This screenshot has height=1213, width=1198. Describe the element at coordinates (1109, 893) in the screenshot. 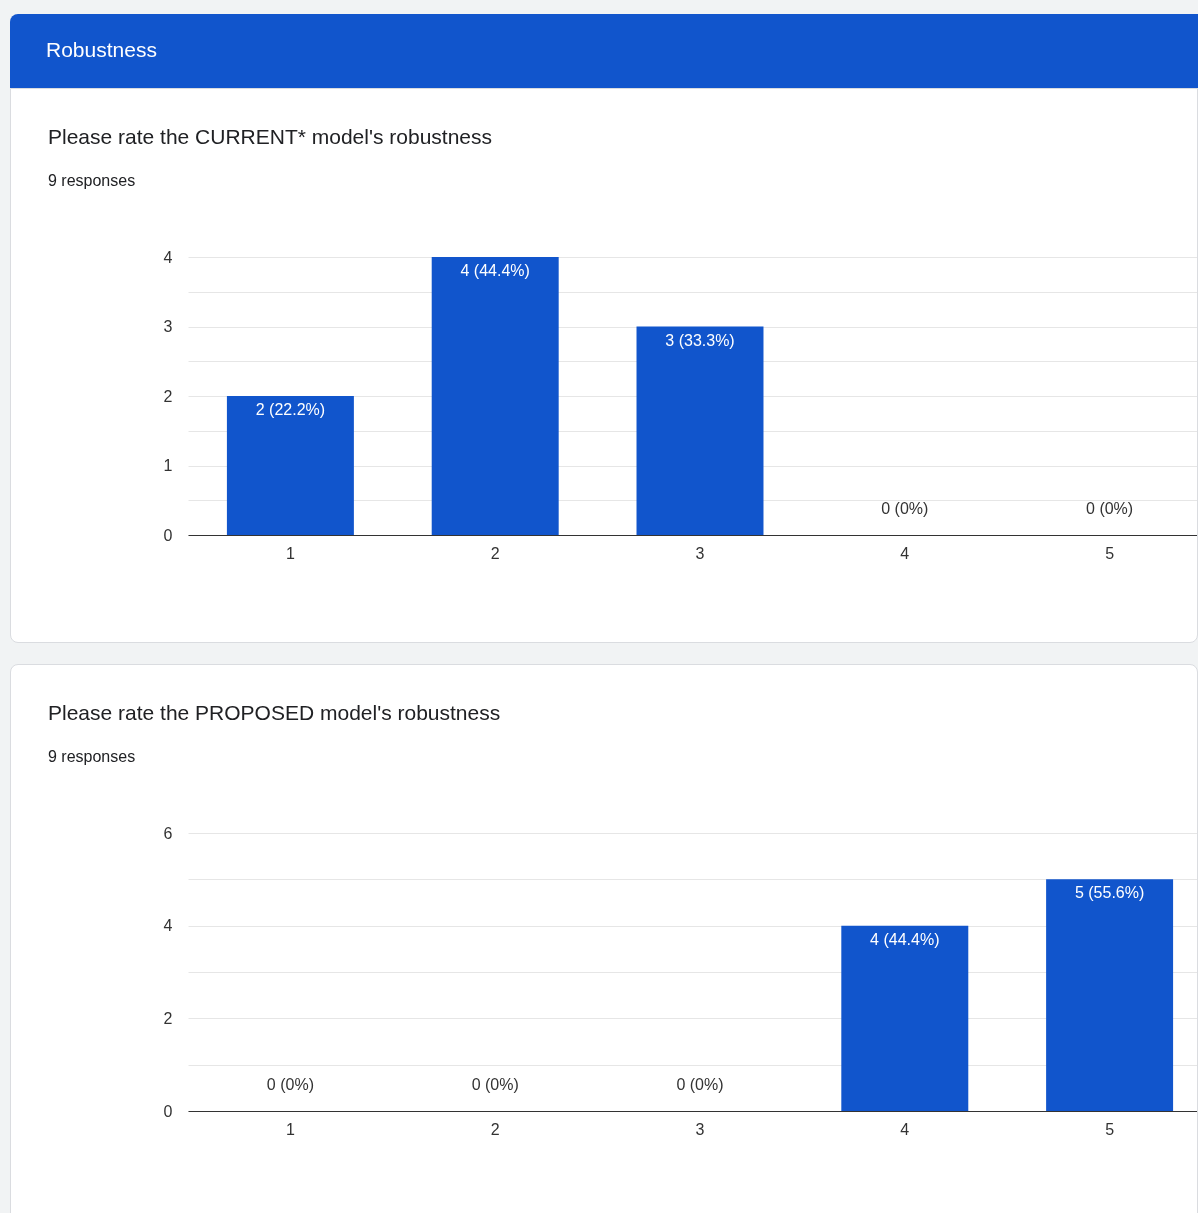

I see `data-label: 5 (55.6%)` at that location.